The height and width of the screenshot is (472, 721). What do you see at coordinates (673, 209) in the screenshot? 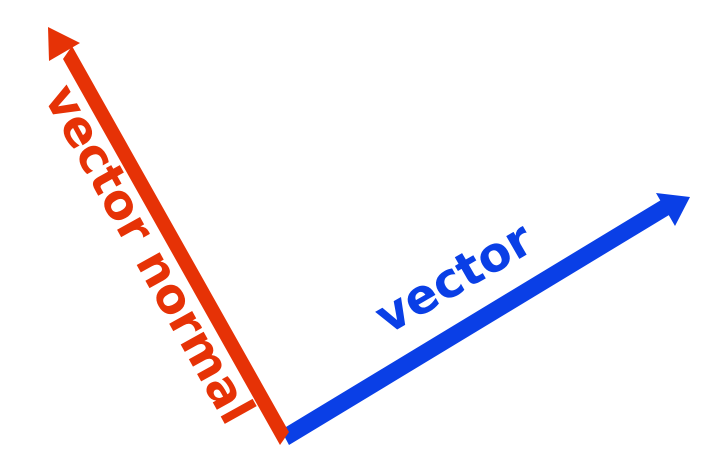
I see `vector-arrow-head` at bounding box center [673, 209].